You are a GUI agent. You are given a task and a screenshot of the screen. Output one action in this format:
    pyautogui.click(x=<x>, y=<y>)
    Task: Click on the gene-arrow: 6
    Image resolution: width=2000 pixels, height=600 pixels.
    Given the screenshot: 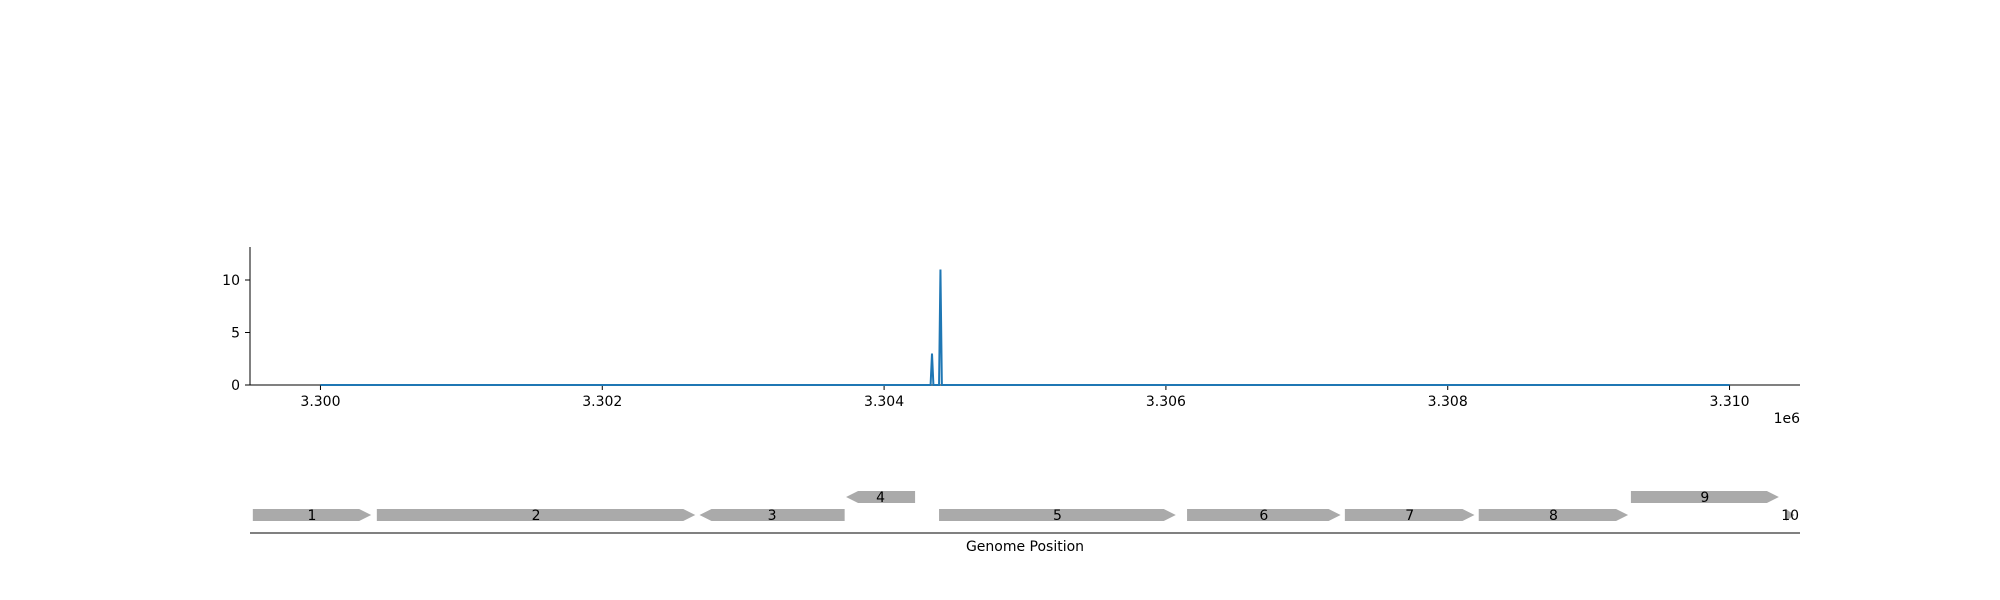 What is the action you would take?
    pyautogui.click(x=1264, y=516)
    